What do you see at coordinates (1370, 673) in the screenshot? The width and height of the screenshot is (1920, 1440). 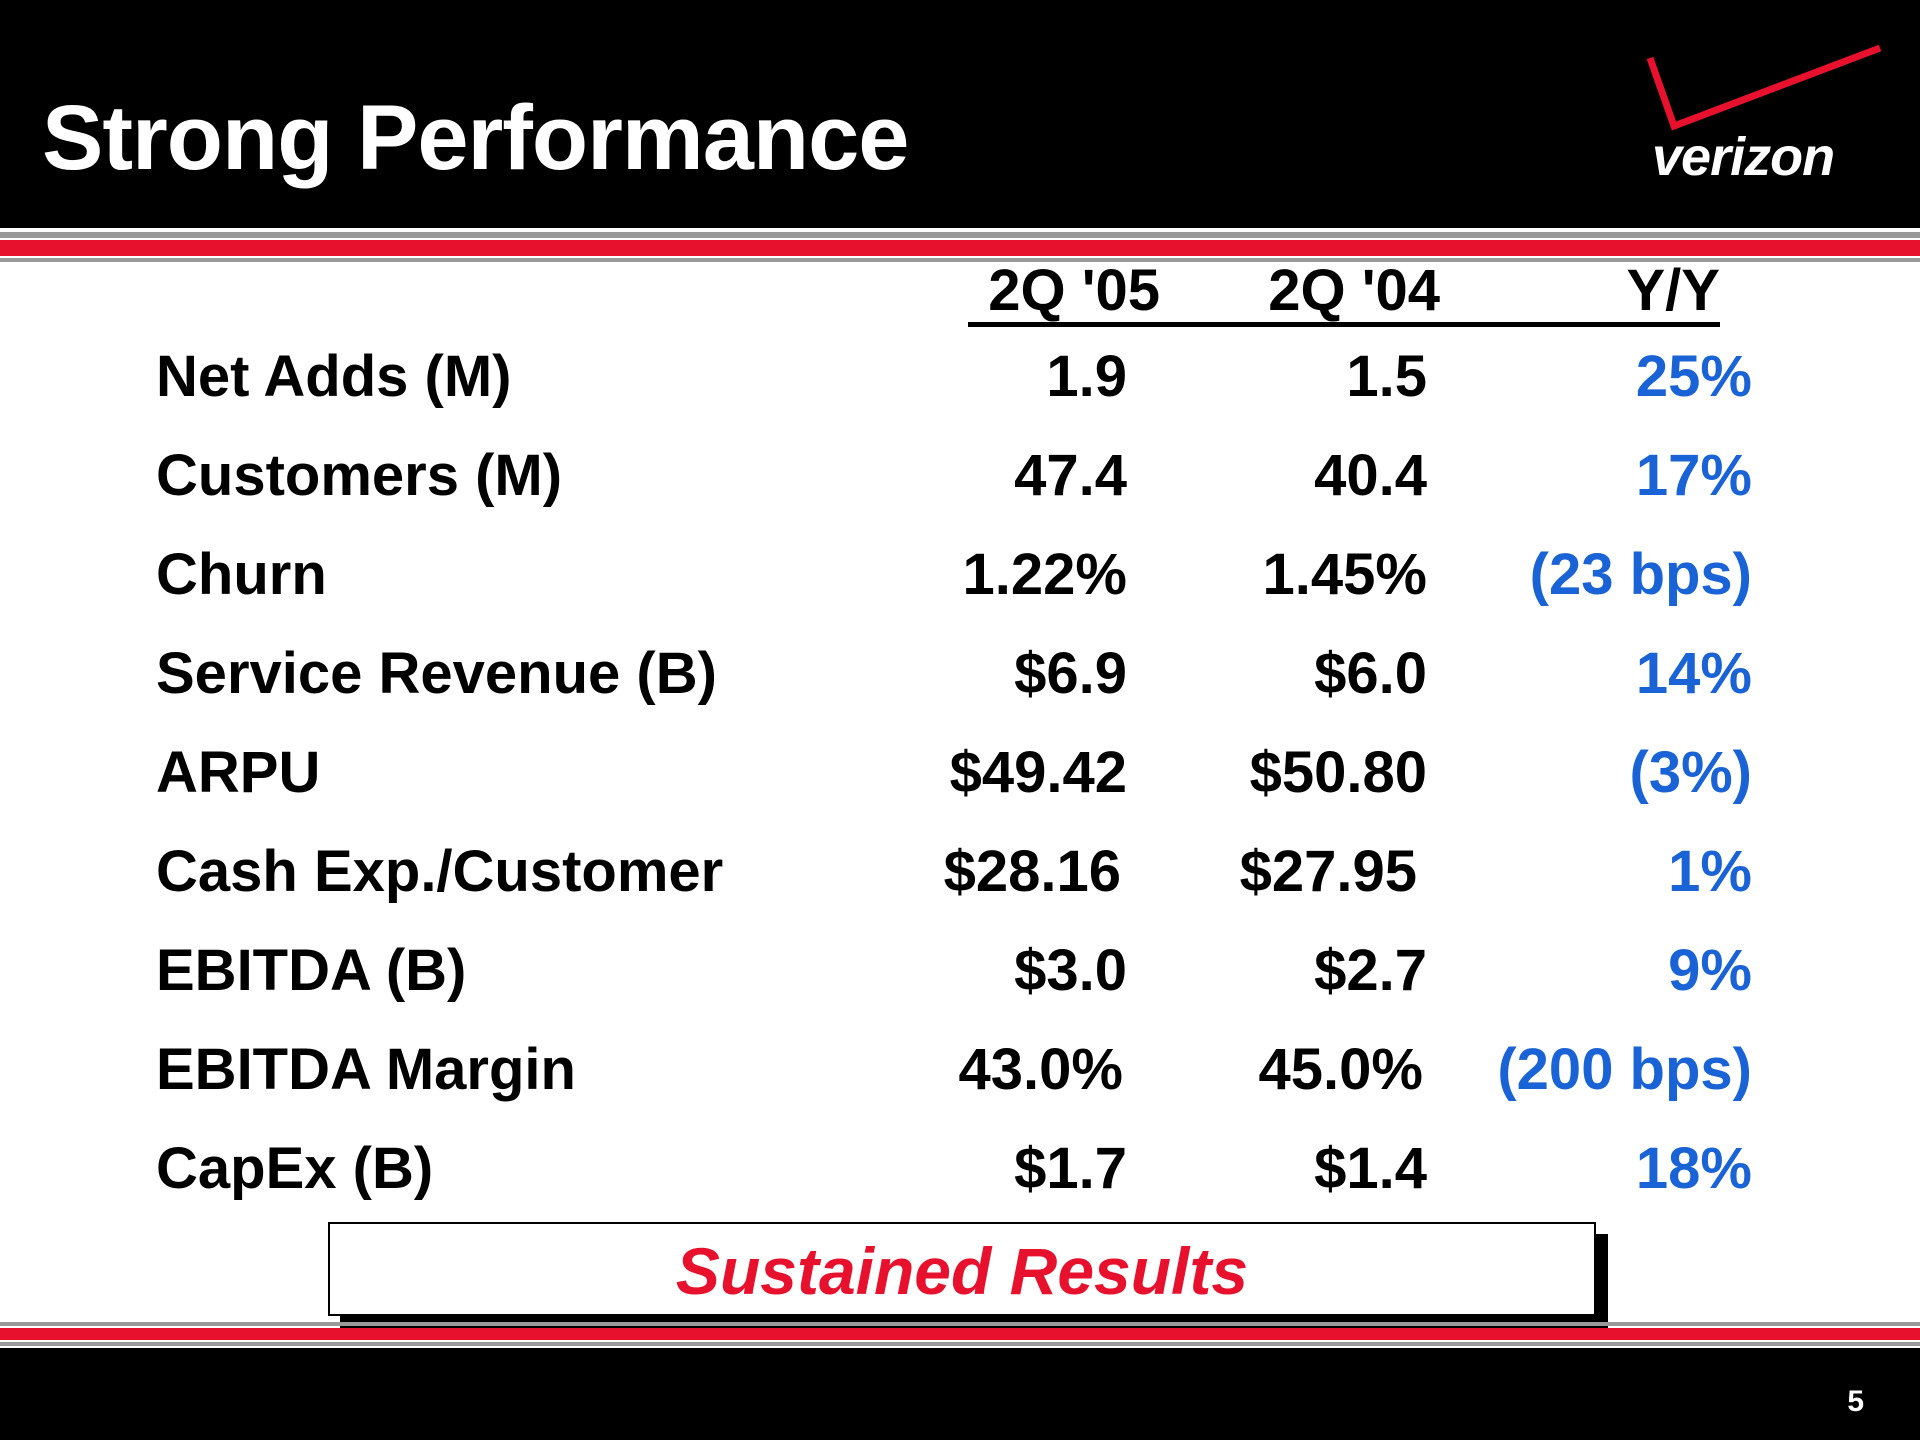 I see `value-2q04: $6.0` at bounding box center [1370, 673].